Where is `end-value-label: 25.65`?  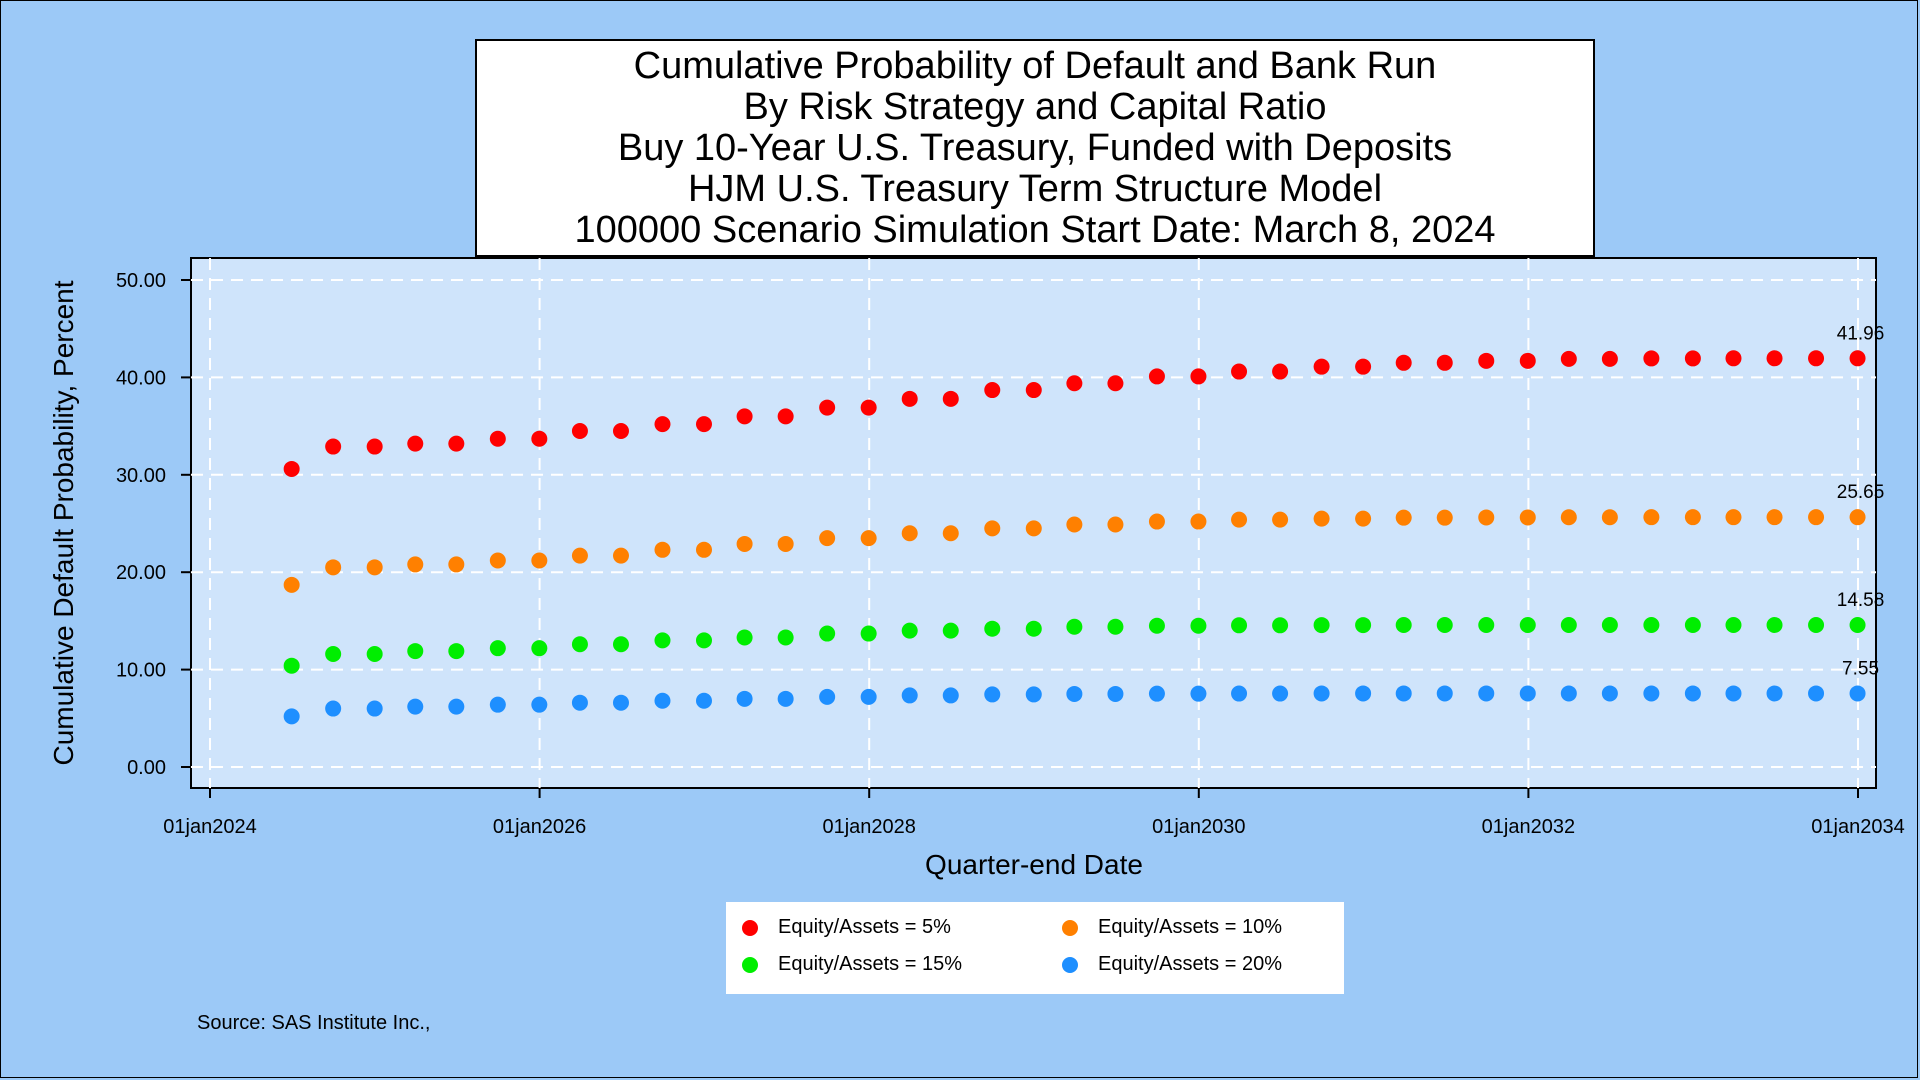
end-value-label: 25.65 is located at coordinates (1861, 492).